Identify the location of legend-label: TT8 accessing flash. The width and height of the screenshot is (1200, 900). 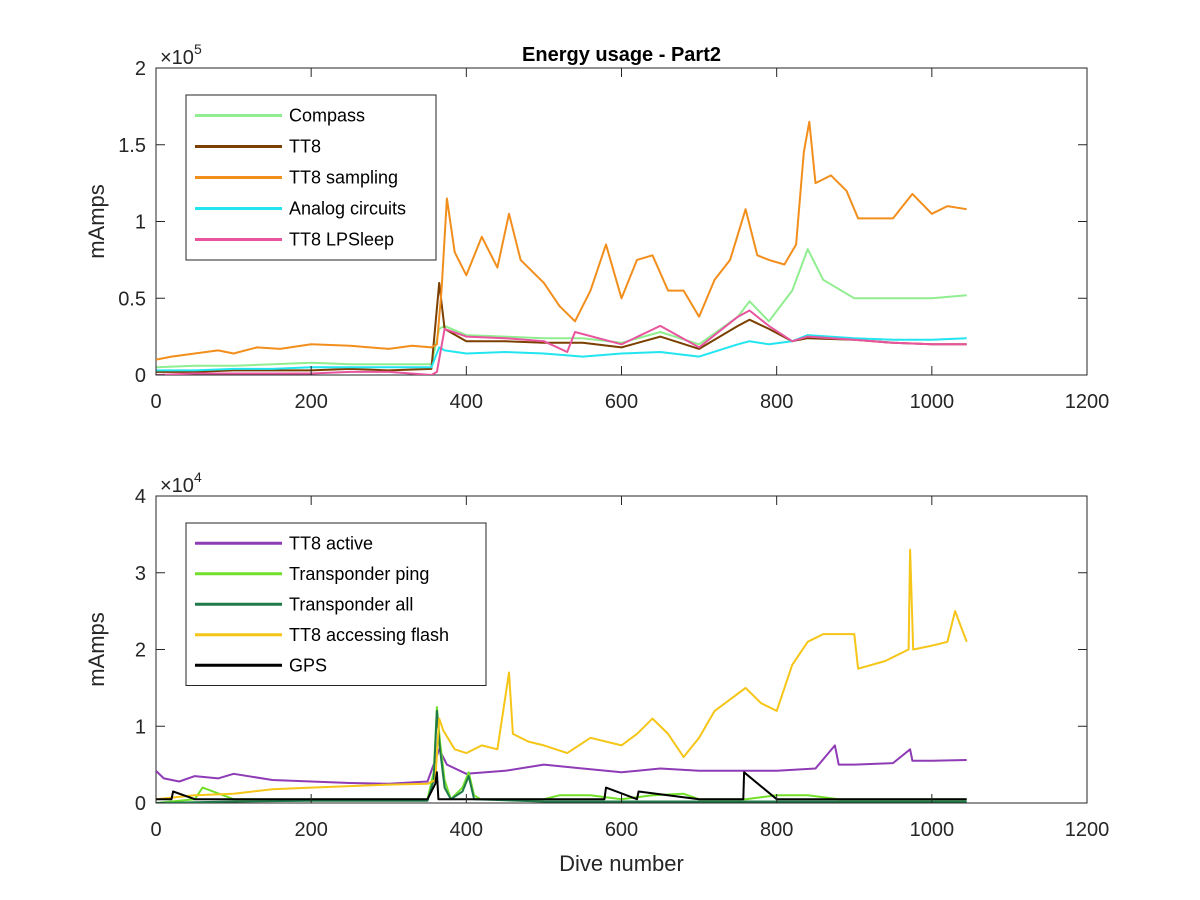
(369, 635).